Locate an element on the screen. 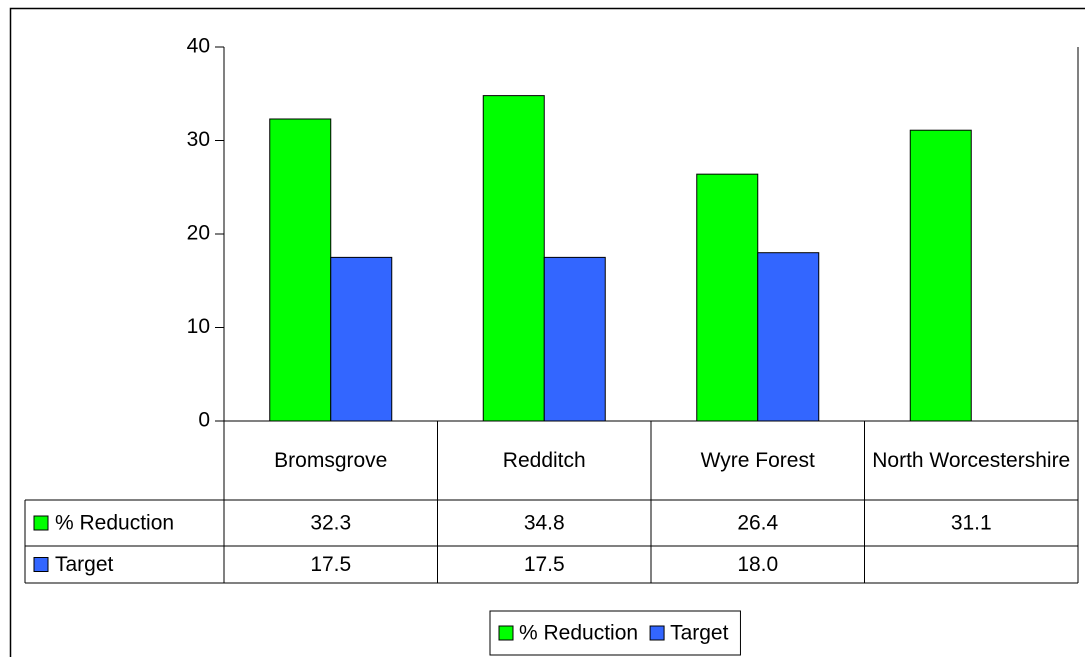 This screenshot has height=657, width=1085. legend-box is located at coordinates (615, 633).